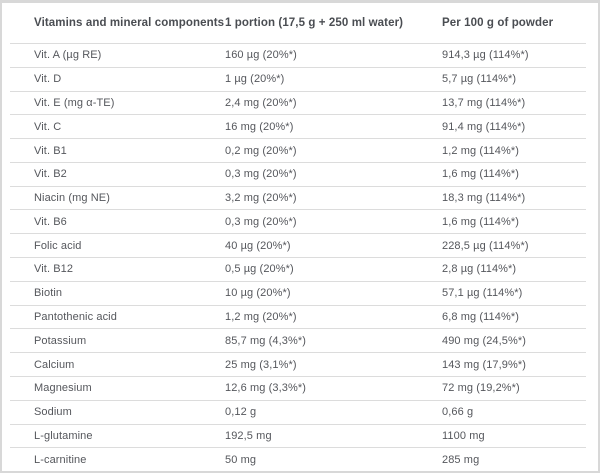 The image size is (600, 473). Describe the element at coordinates (484, 340) in the screenshot. I see `per100g-value-cell: 490 mg (24,5%*)` at that location.